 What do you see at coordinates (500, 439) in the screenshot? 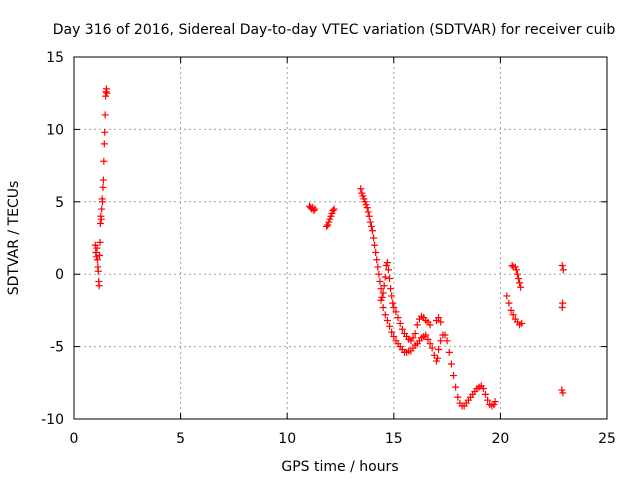
I see `x-tick-label: 20` at bounding box center [500, 439].